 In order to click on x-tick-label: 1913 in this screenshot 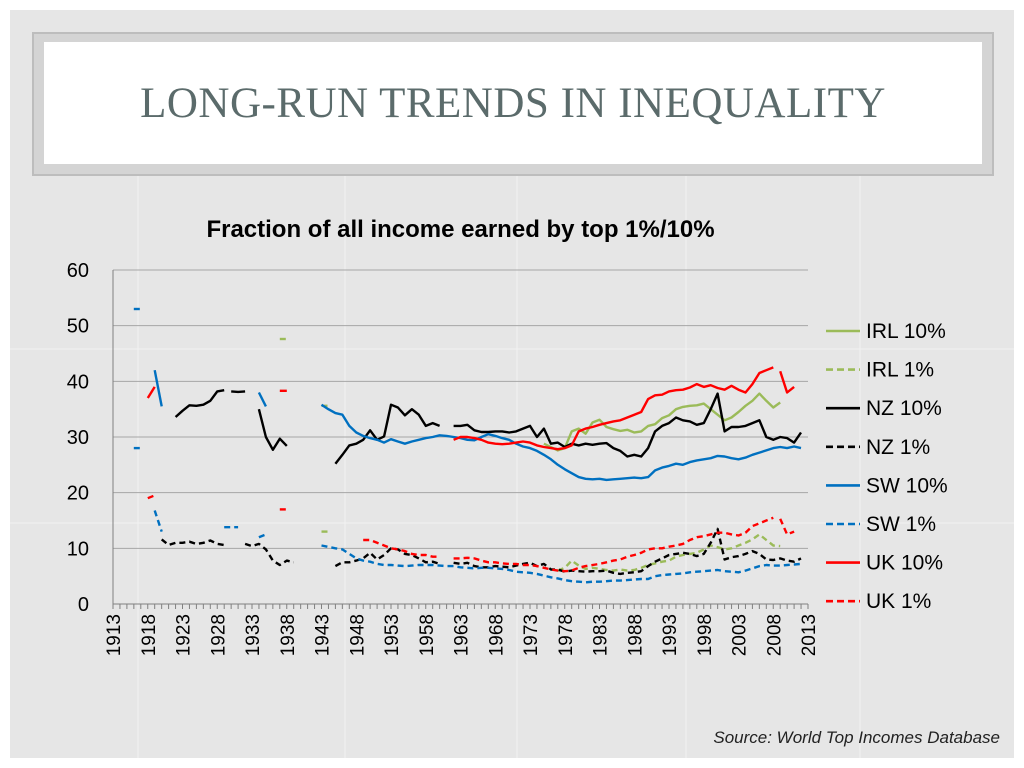, I will do `click(114, 635)`.